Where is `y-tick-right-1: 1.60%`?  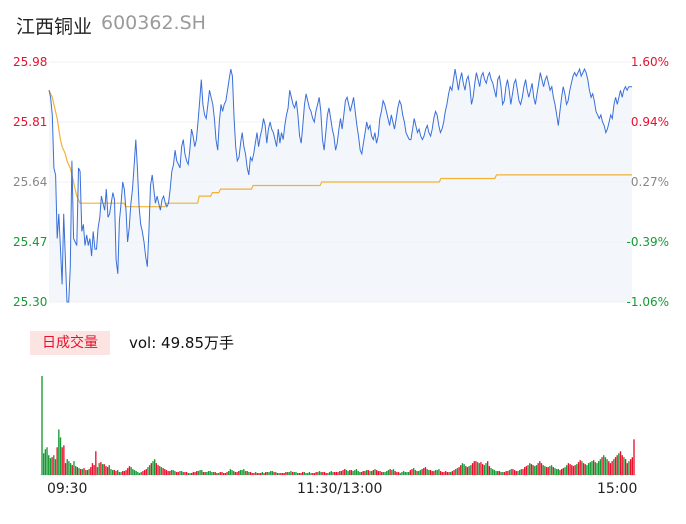 y-tick-right-1: 1.60% is located at coordinates (649, 62).